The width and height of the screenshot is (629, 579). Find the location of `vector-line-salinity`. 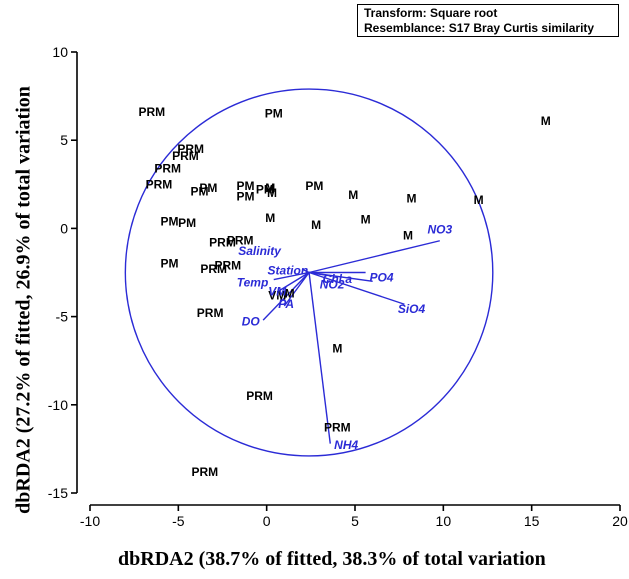

vector-line-salinity is located at coordinates (305, 271).